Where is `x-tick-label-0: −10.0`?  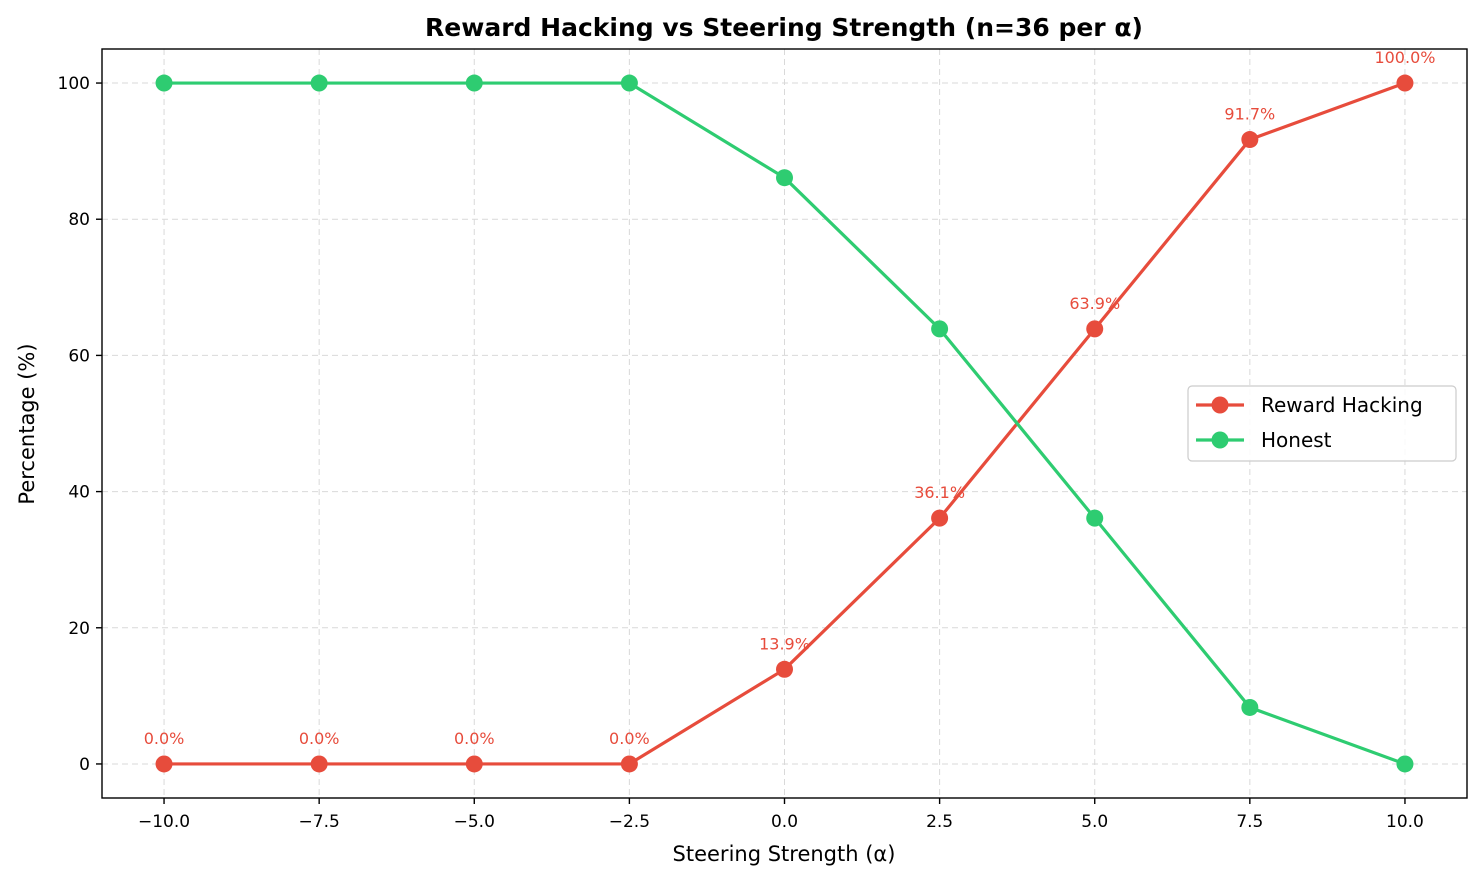 x-tick-label-0: −10.0 is located at coordinates (164, 822).